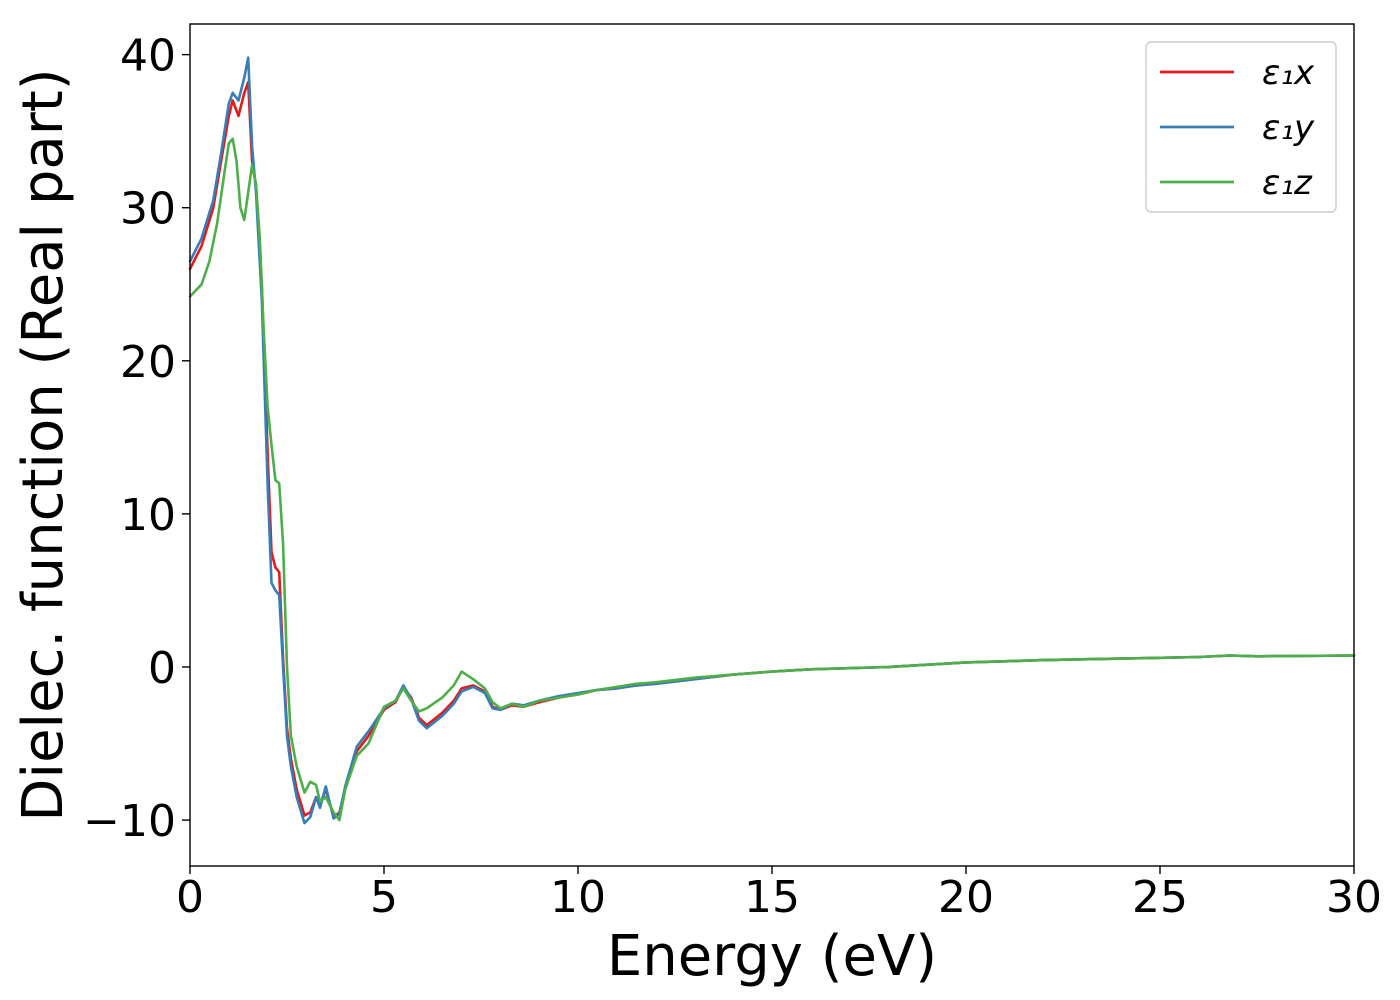 This screenshot has width=1400, height=1000. I want to click on y-tick-label: −10, so click(129, 821).